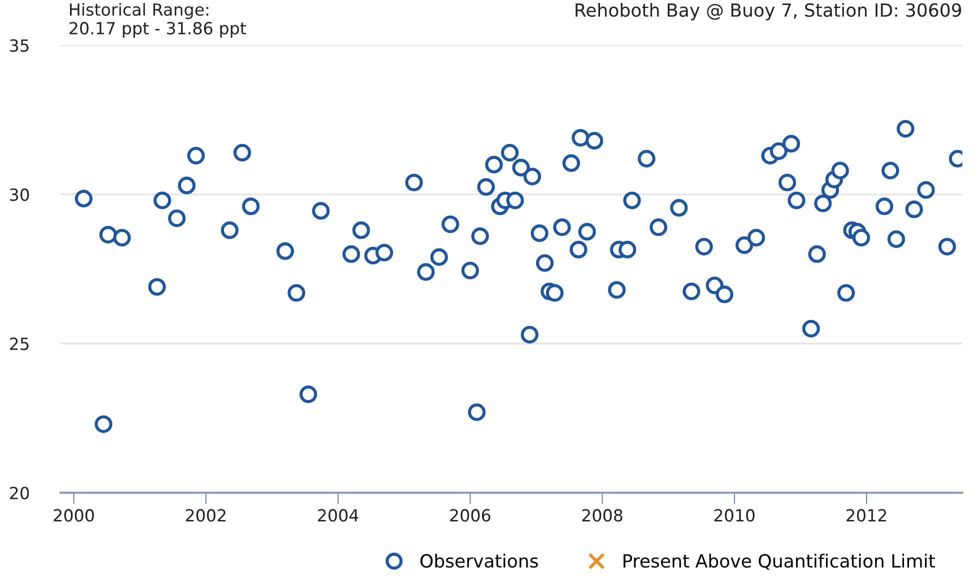 This screenshot has width=977, height=588. What do you see at coordinates (734, 515) in the screenshot?
I see `x-tick-label: 2010` at bounding box center [734, 515].